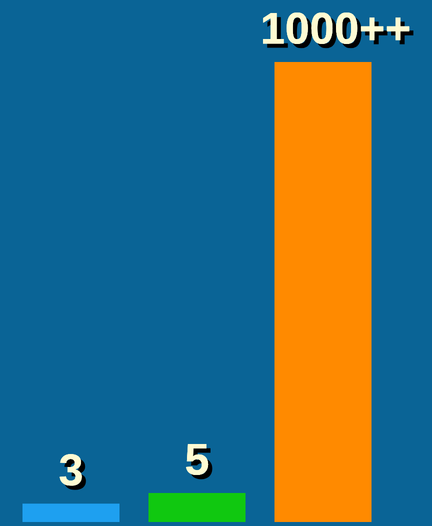  I want to click on text: 5, so click(197, 460).